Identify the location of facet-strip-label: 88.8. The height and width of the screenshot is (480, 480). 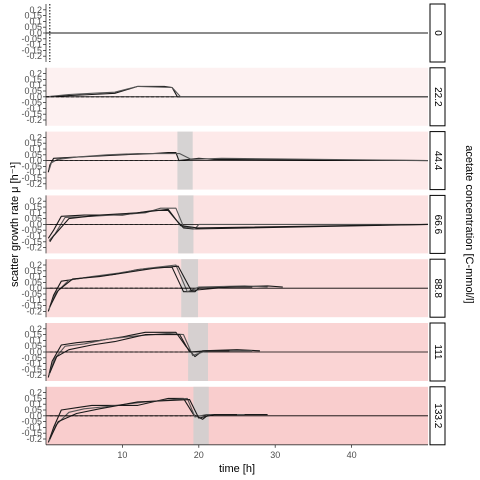
(437, 288).